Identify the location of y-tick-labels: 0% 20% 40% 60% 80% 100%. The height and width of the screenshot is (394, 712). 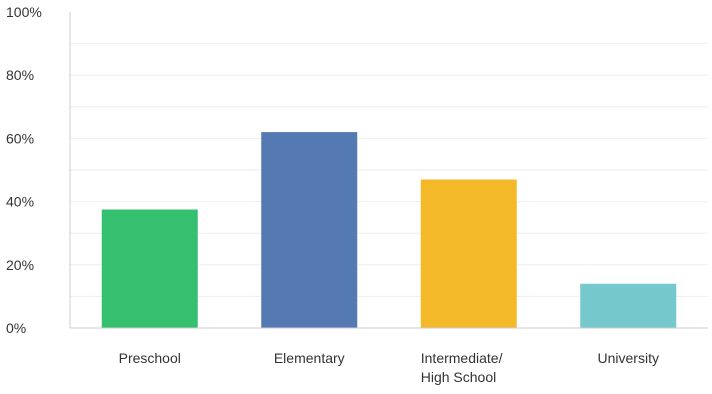
(24, 170).